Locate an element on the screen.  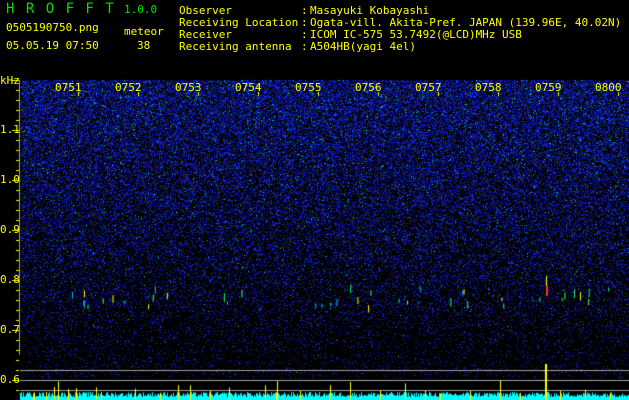
meteor-count: 38 is located at coordinates (144, 45).